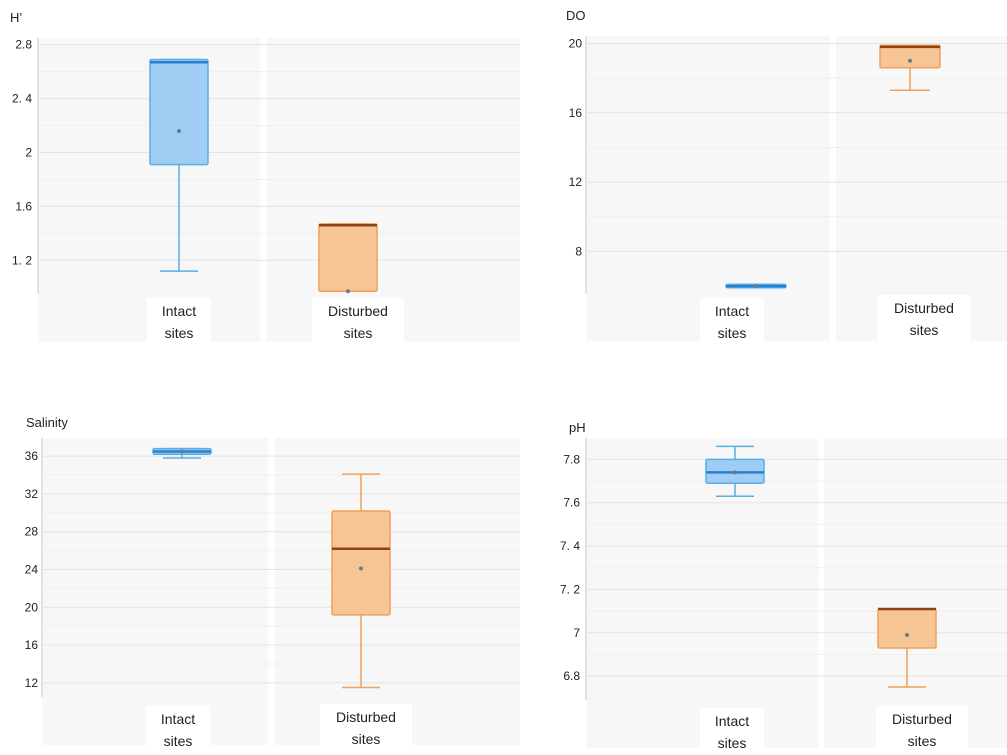 This screenshot has width=1007, height=755. I want to click on chart-title: DO, so click(576, 15).